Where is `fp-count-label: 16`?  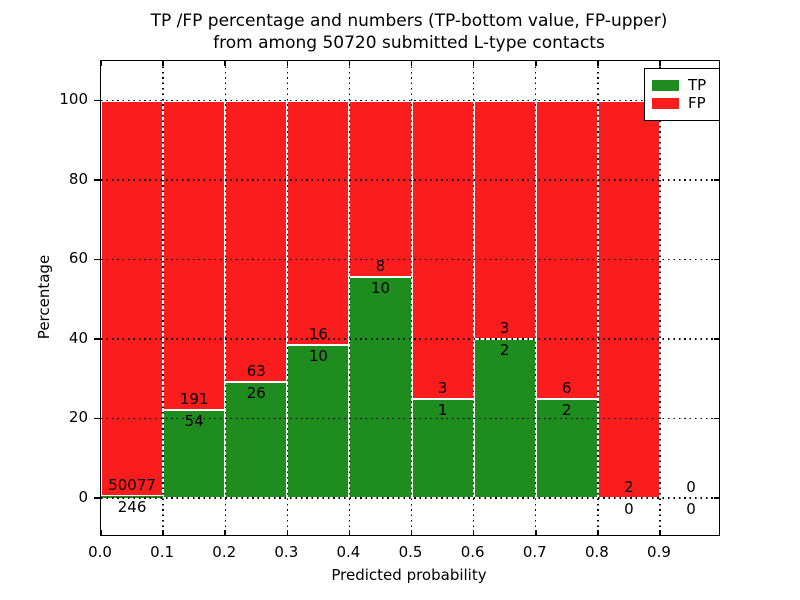 fp-count-label: 16 is located at coordinates (318, 334).